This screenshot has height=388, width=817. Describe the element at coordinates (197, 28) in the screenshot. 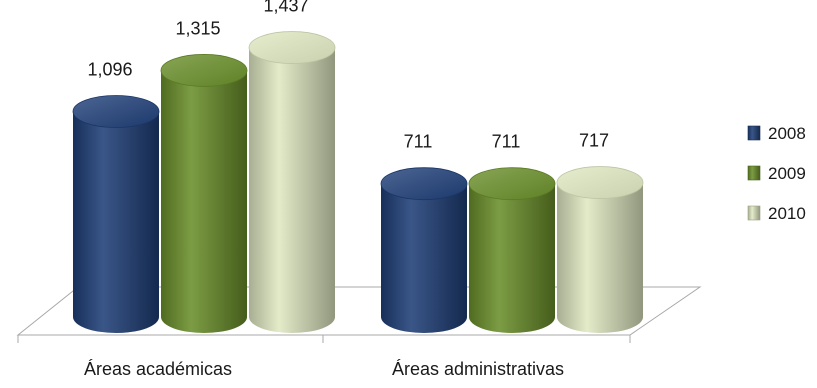

I see `data-label: 1,315` at that location.